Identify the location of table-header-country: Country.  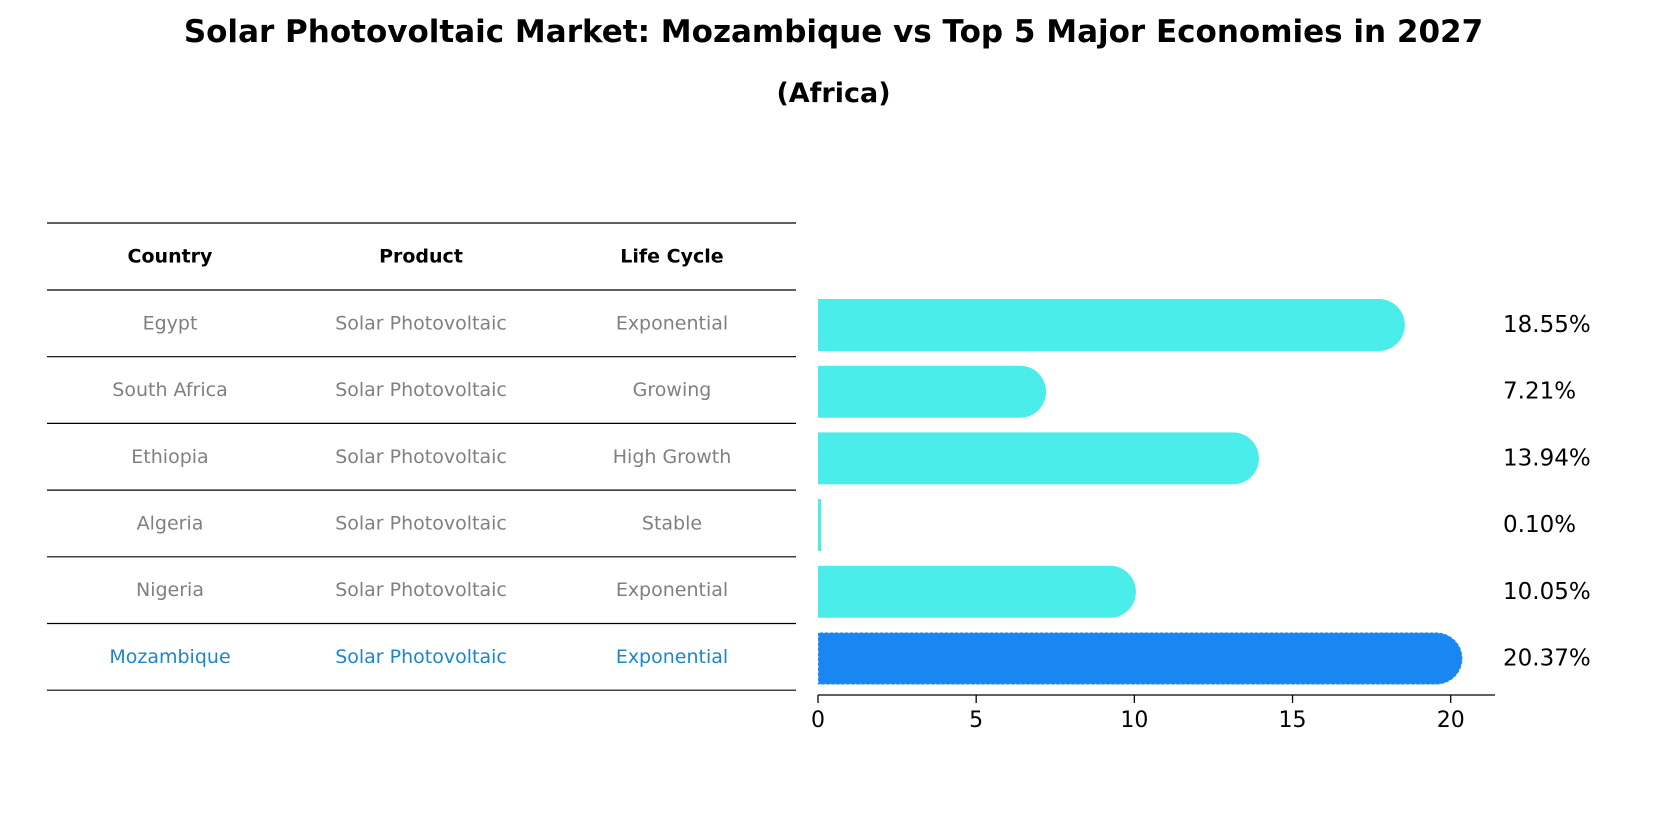
(171, 257).